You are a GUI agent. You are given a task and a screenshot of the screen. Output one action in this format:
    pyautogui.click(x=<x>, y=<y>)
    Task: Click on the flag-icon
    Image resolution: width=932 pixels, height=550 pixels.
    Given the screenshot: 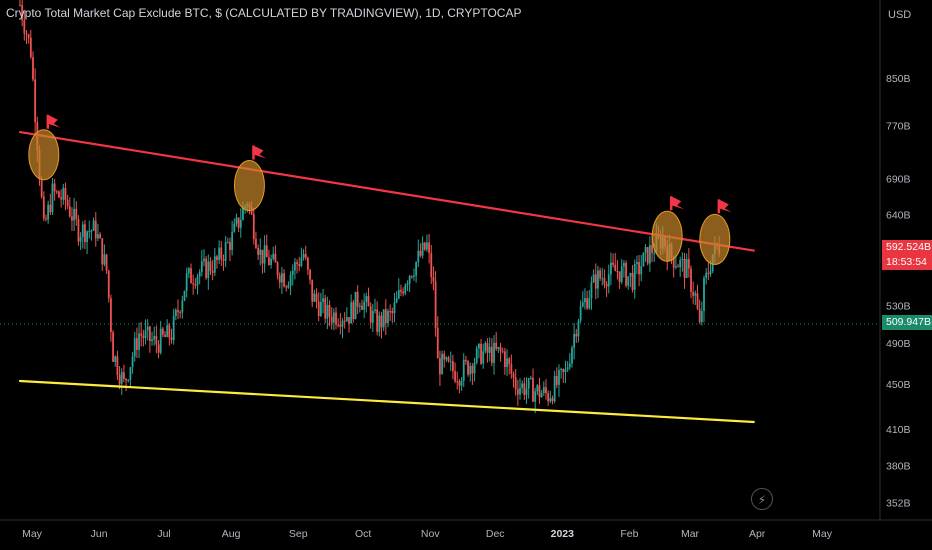 What is the action you would take?
    pyautogui.click(x=260, y=152)
    